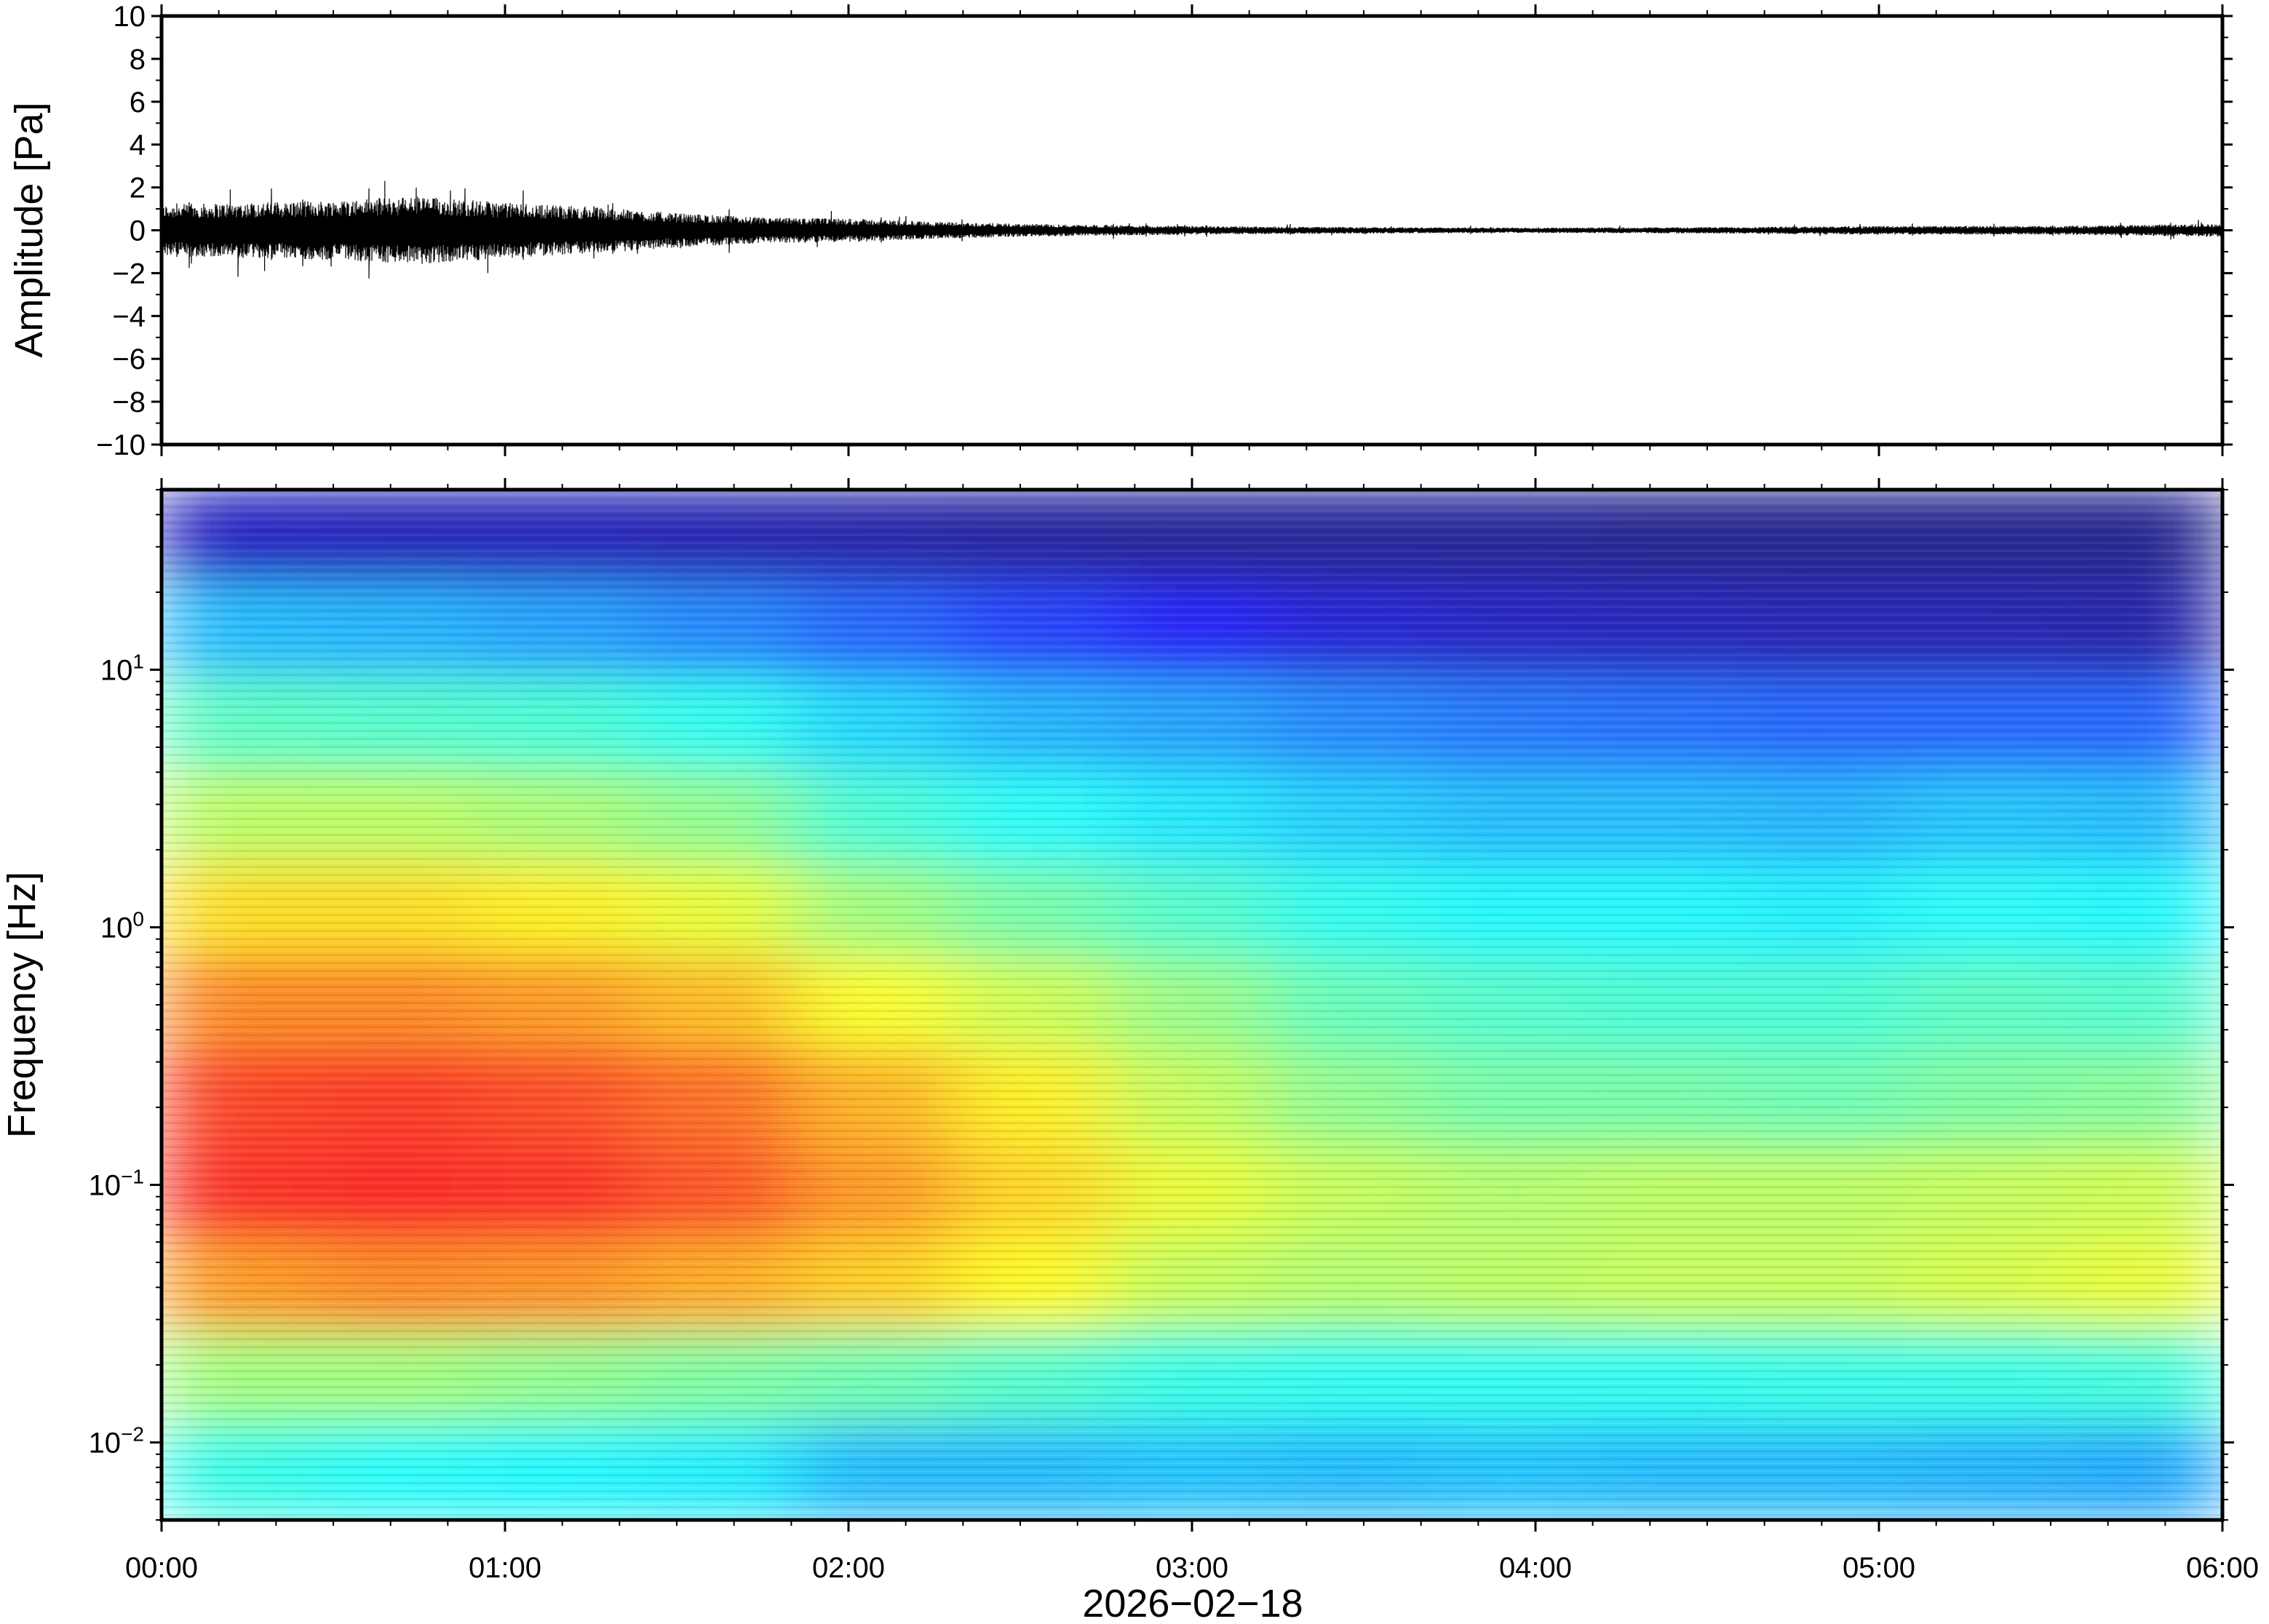 The image size is (2269, 1624). What do you see at coordinates (116, 1440) in the screenshot?
I see `spectrogram-y-tick-label: 10⁻²` at bounding box center [116, 1440].